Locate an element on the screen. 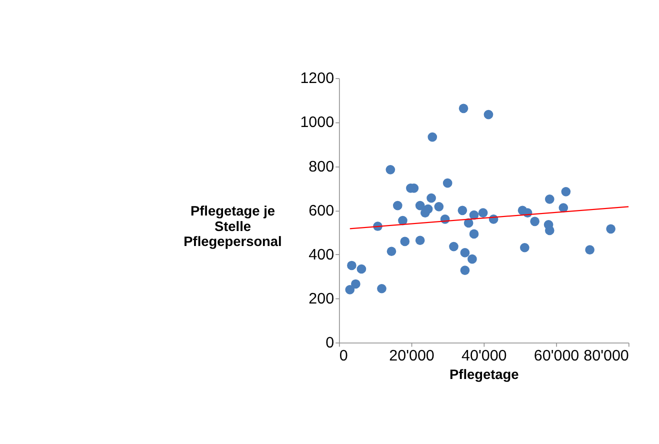 This screenshot has width=659, height=444. y-tick-label: 600 is located at coordinates (321, 211).